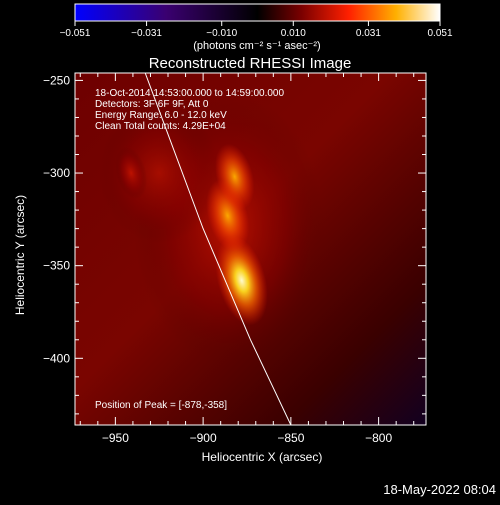 The width and height of the screenshot is (500, 505). I want to click on colorbar-units: (photons cm⁻² s⁻¹ asec⁻²), so click(256, 46).